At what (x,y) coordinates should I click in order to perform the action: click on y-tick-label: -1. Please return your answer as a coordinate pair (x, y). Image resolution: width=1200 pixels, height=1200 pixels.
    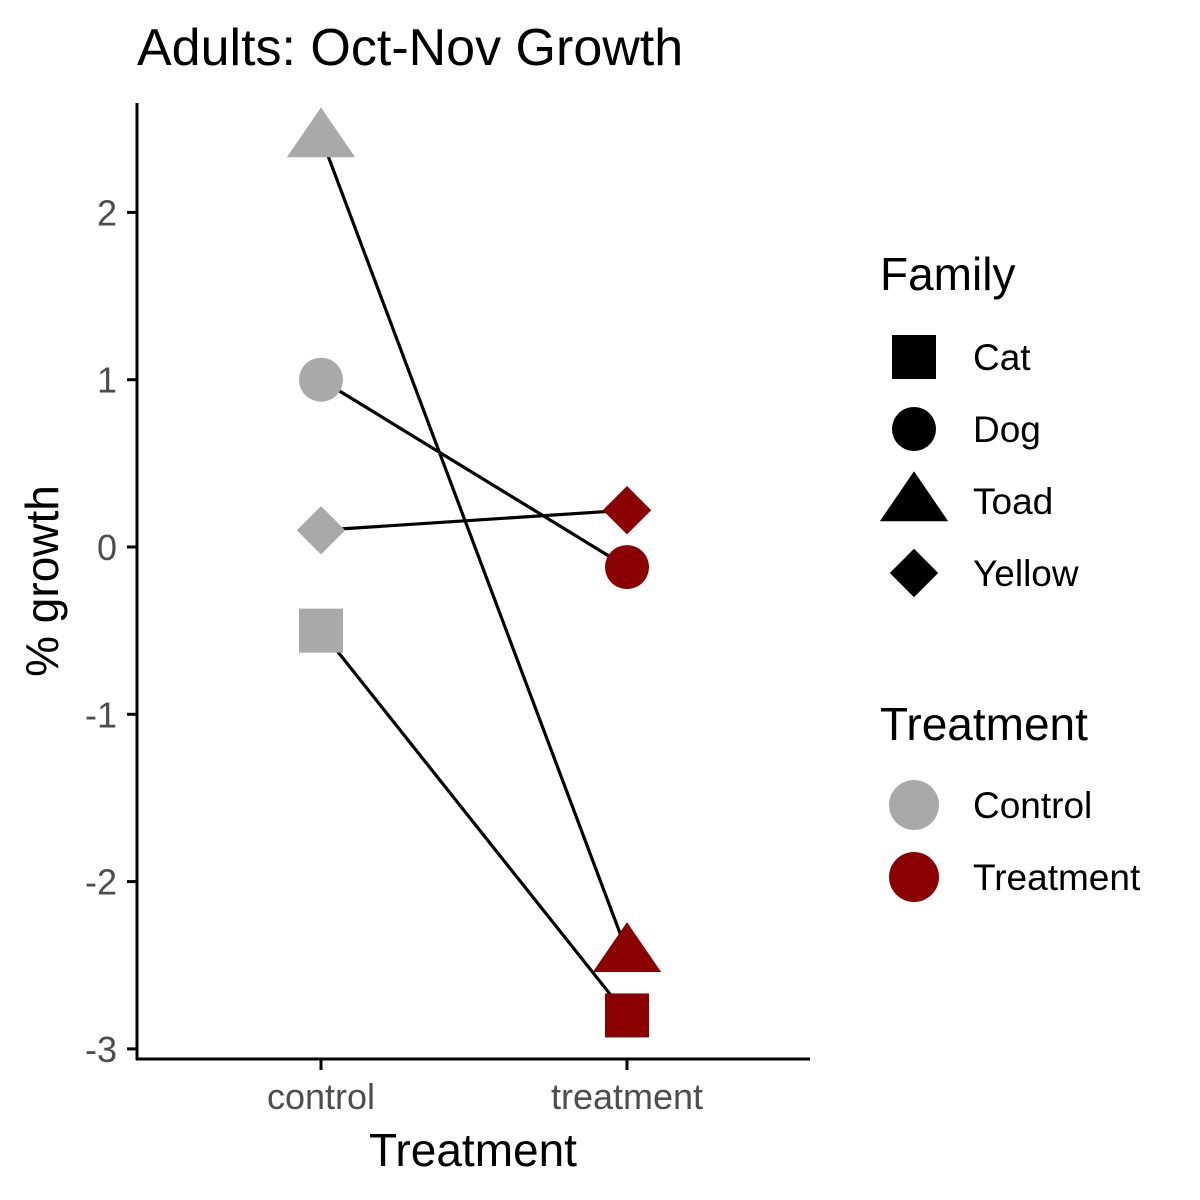
    Looking at the image, I should click on (101, 714).